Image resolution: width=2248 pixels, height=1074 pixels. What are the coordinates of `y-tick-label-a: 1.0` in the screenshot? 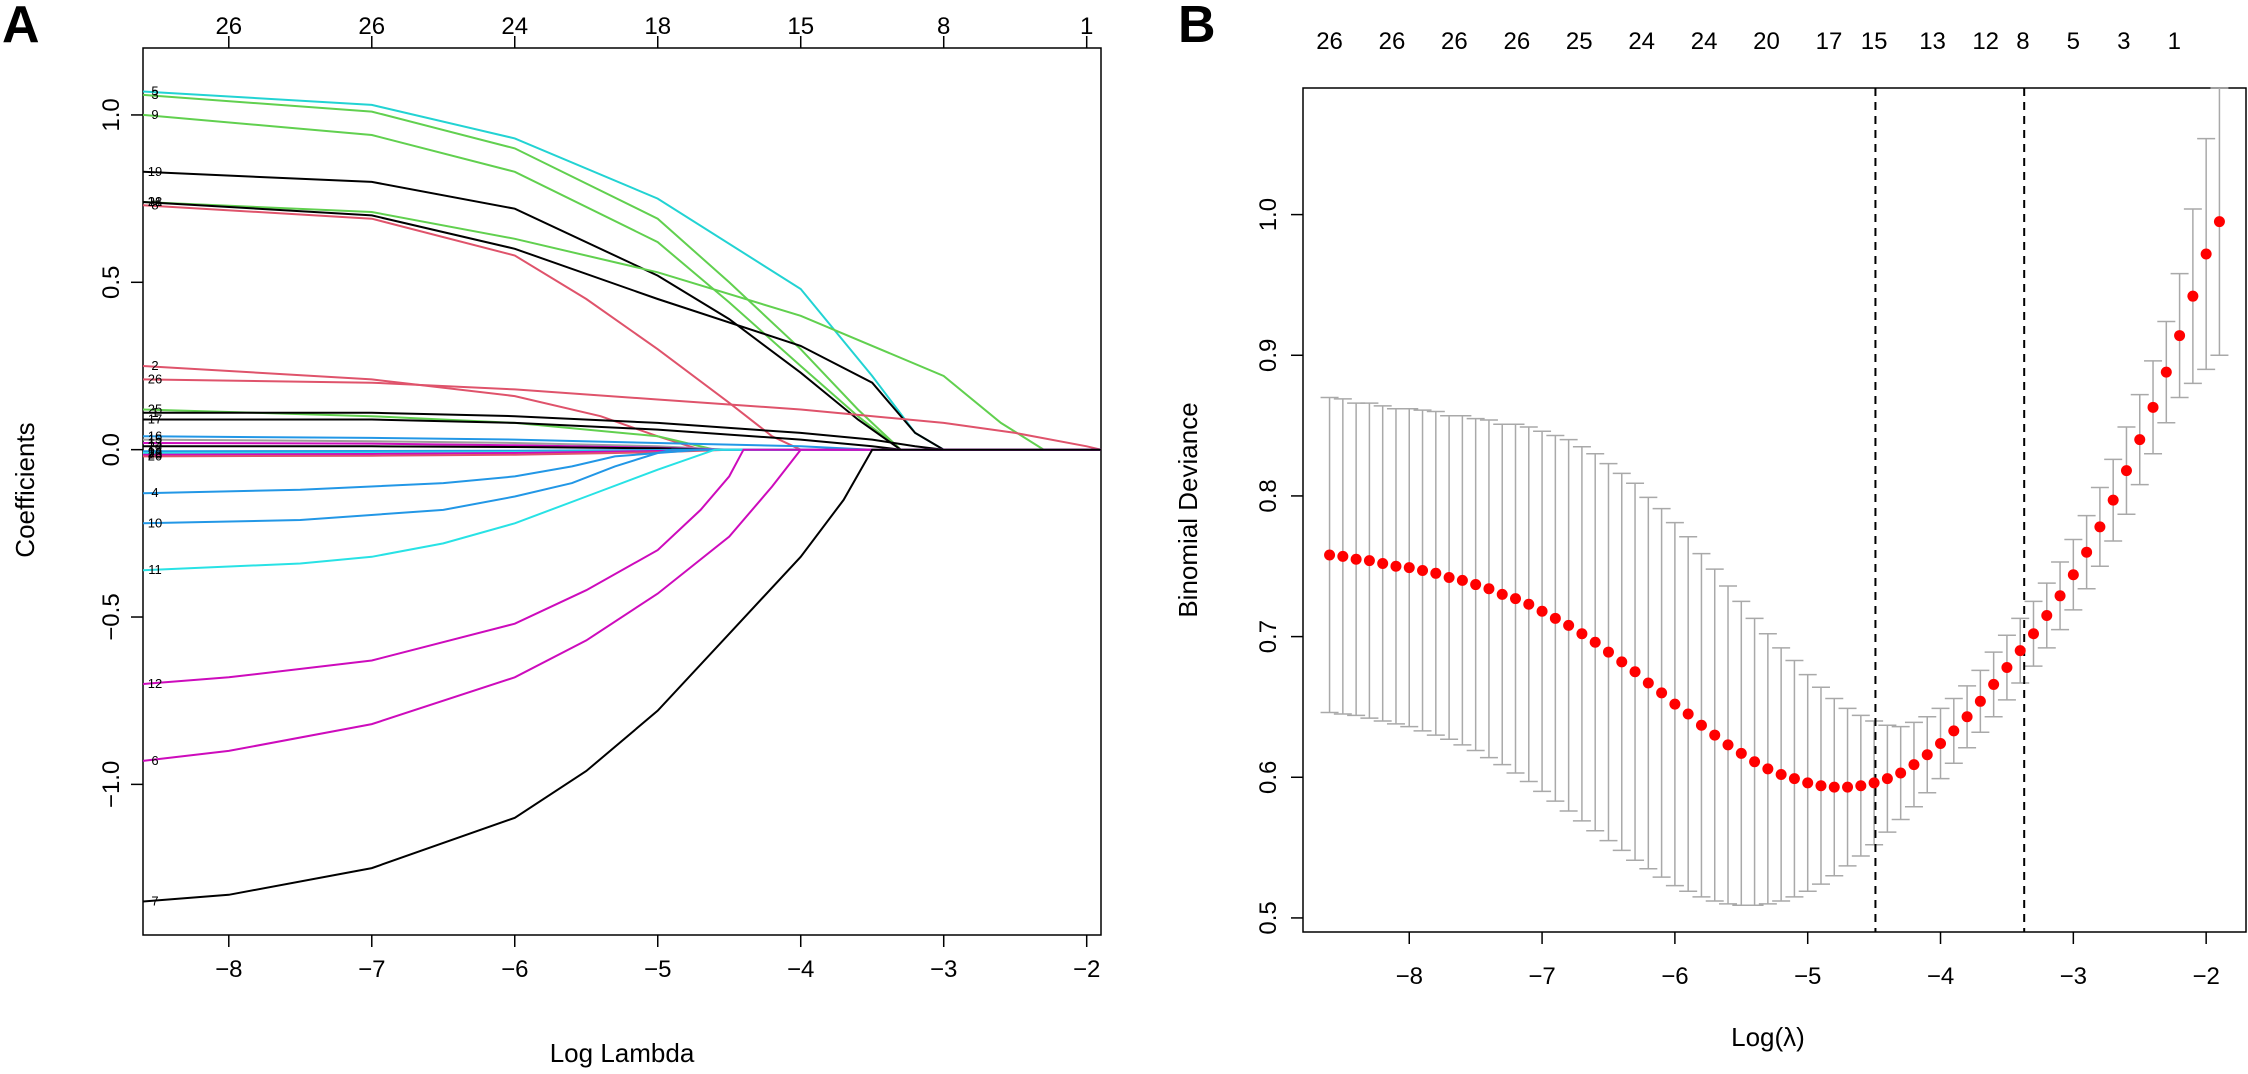 It's located at (111, 114).